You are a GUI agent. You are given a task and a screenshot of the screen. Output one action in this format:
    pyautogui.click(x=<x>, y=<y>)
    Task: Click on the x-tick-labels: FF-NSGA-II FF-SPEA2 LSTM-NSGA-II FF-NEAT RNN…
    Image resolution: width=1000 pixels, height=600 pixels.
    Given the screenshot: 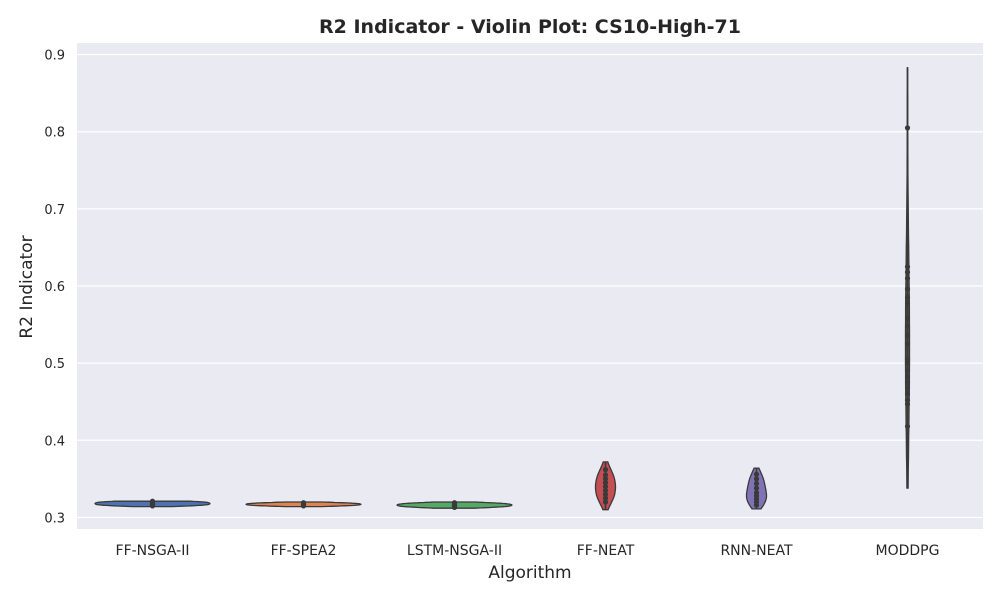 What is the action you would take?
    pyautogui.click(x=528, y=551)
    